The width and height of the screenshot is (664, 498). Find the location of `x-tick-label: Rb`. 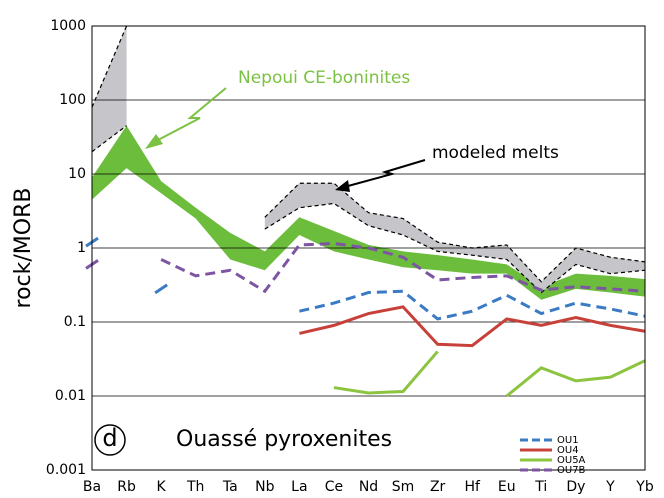

x-tick-label: Rb is located at coordinates (126, 487).